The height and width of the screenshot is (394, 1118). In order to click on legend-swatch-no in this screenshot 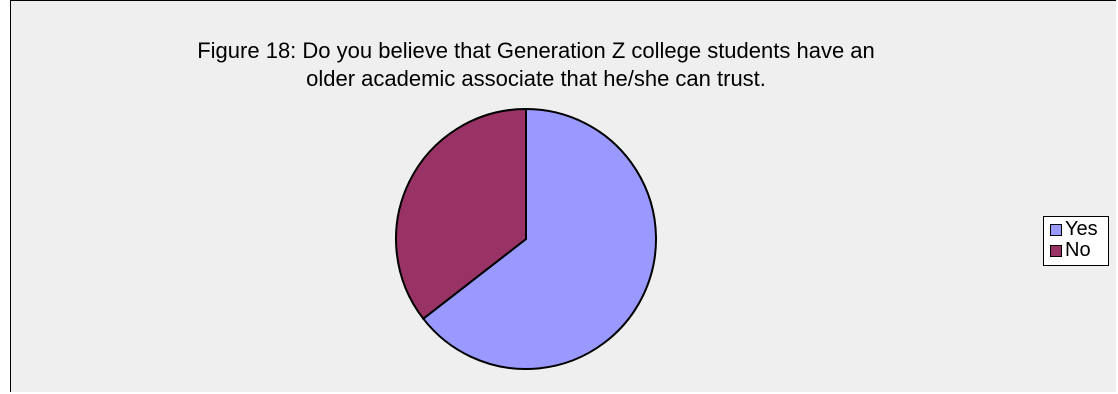, I will do `click(1056, 250)`.